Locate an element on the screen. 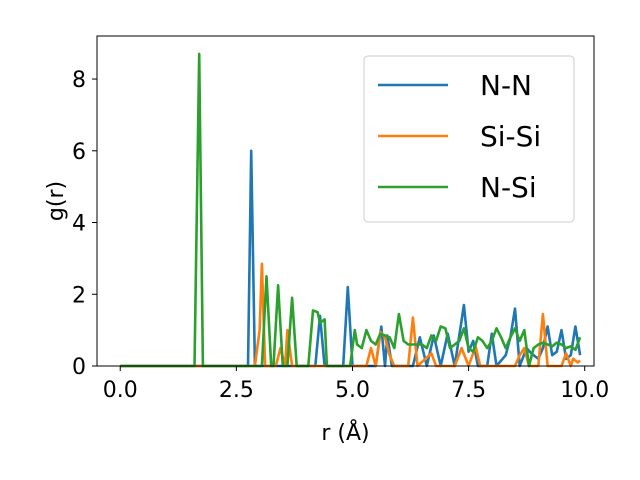 Image resolution: width=640 pixels, height=480 pixels. legend-box is located at coordinates (469, 139).